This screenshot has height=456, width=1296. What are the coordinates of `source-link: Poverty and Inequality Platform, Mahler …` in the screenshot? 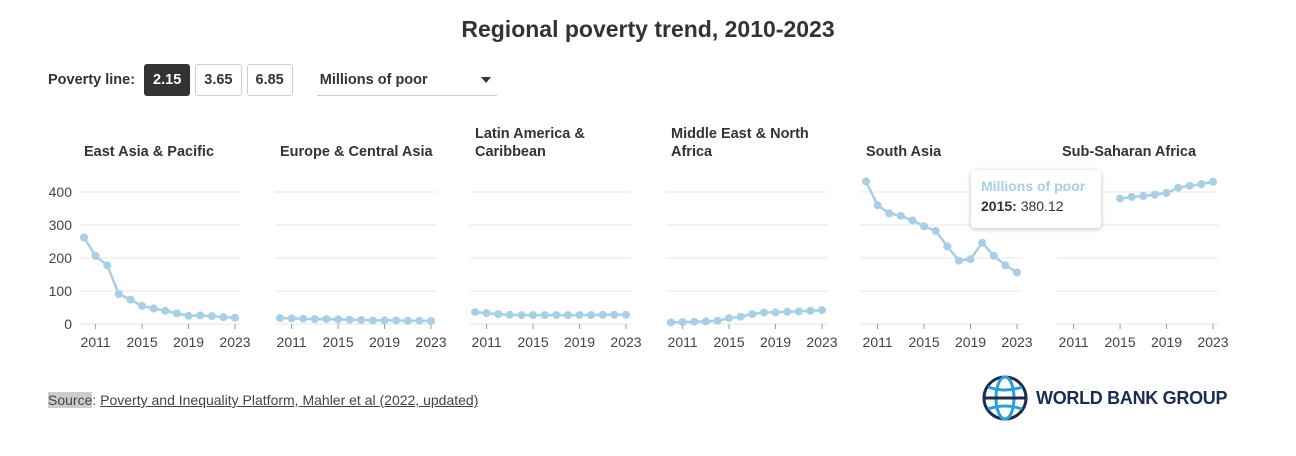 It's located at (289, 400).